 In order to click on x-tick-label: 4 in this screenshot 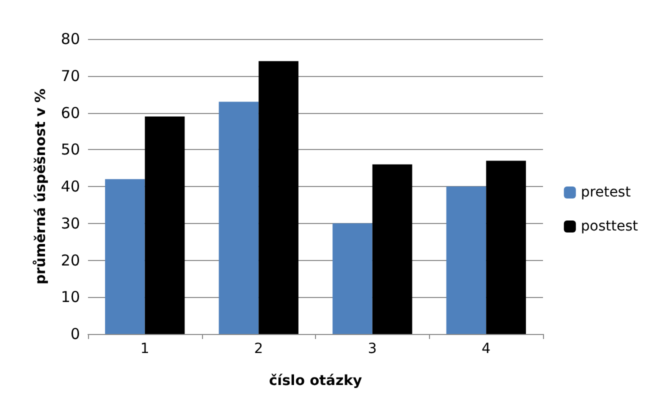, I will do `click(486, 349)`.